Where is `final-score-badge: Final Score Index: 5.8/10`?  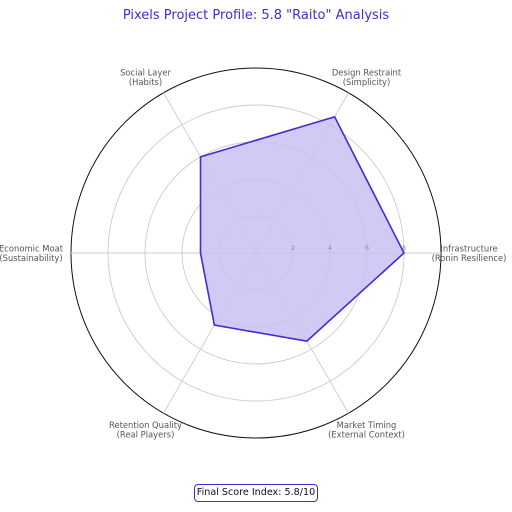 final-score-badge: Final Score Index: 5.8/10 is located at coordinates (256, 493).